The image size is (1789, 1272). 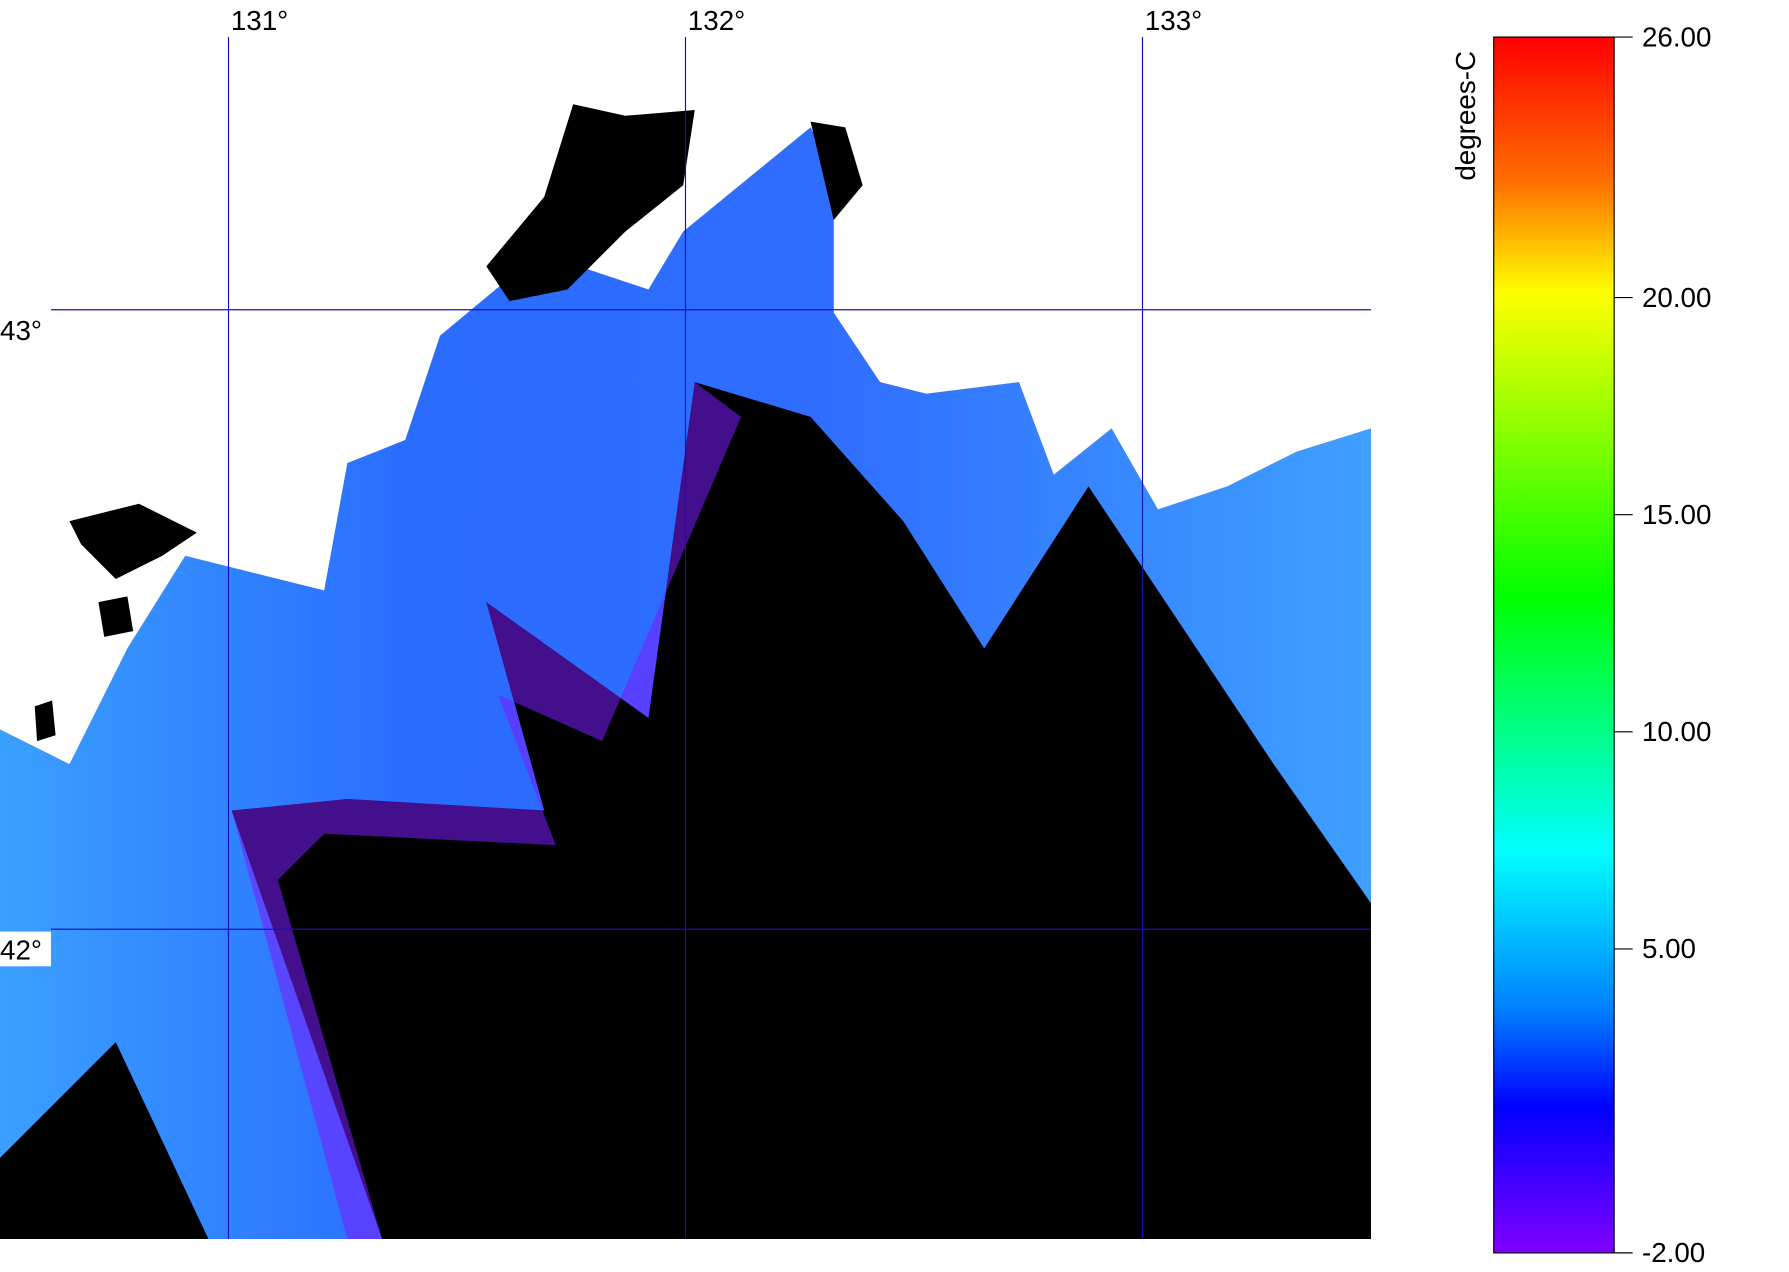 What do you see at coordinates (1669, 948) in the screenshot?
I see `colorbar-tick-label: 5.00` at bounding box center [1669, 948].